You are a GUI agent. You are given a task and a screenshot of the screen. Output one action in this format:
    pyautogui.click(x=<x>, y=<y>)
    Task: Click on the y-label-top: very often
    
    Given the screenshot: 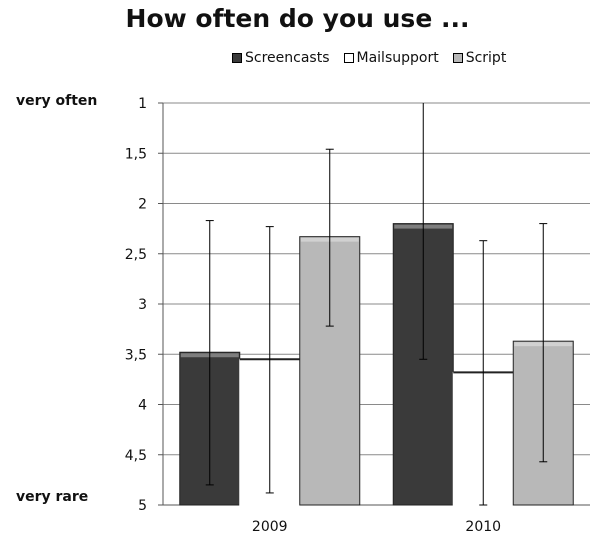 What is the action you would take?
    pyautogui.click(x=57, y=101)
    